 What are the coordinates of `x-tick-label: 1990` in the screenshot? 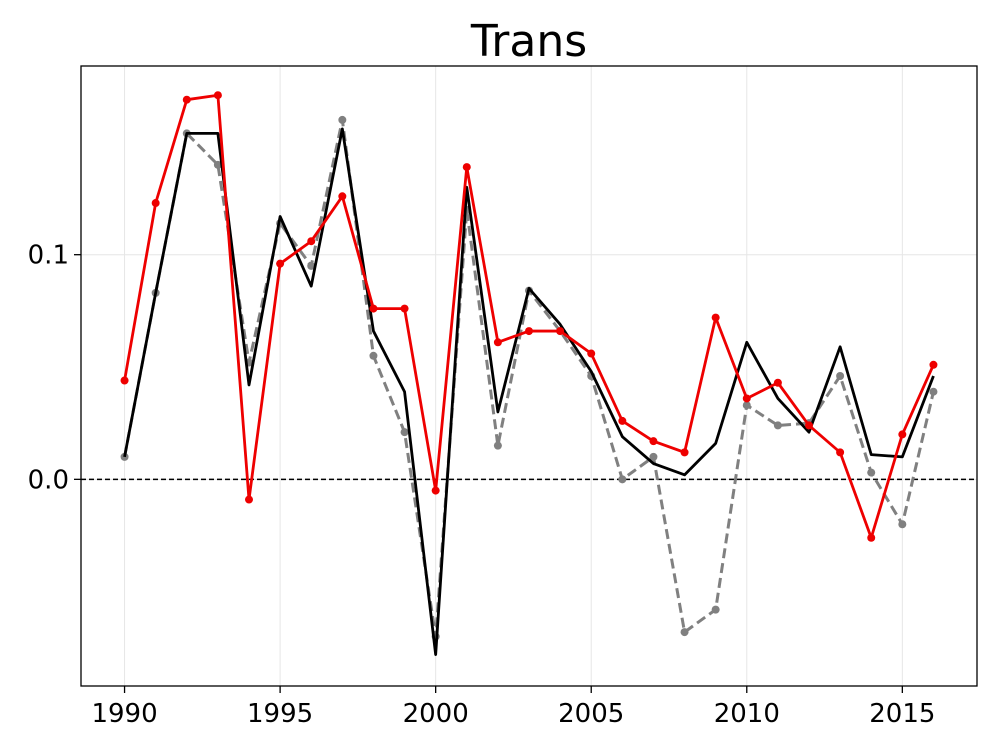 It's located at (124, 714).